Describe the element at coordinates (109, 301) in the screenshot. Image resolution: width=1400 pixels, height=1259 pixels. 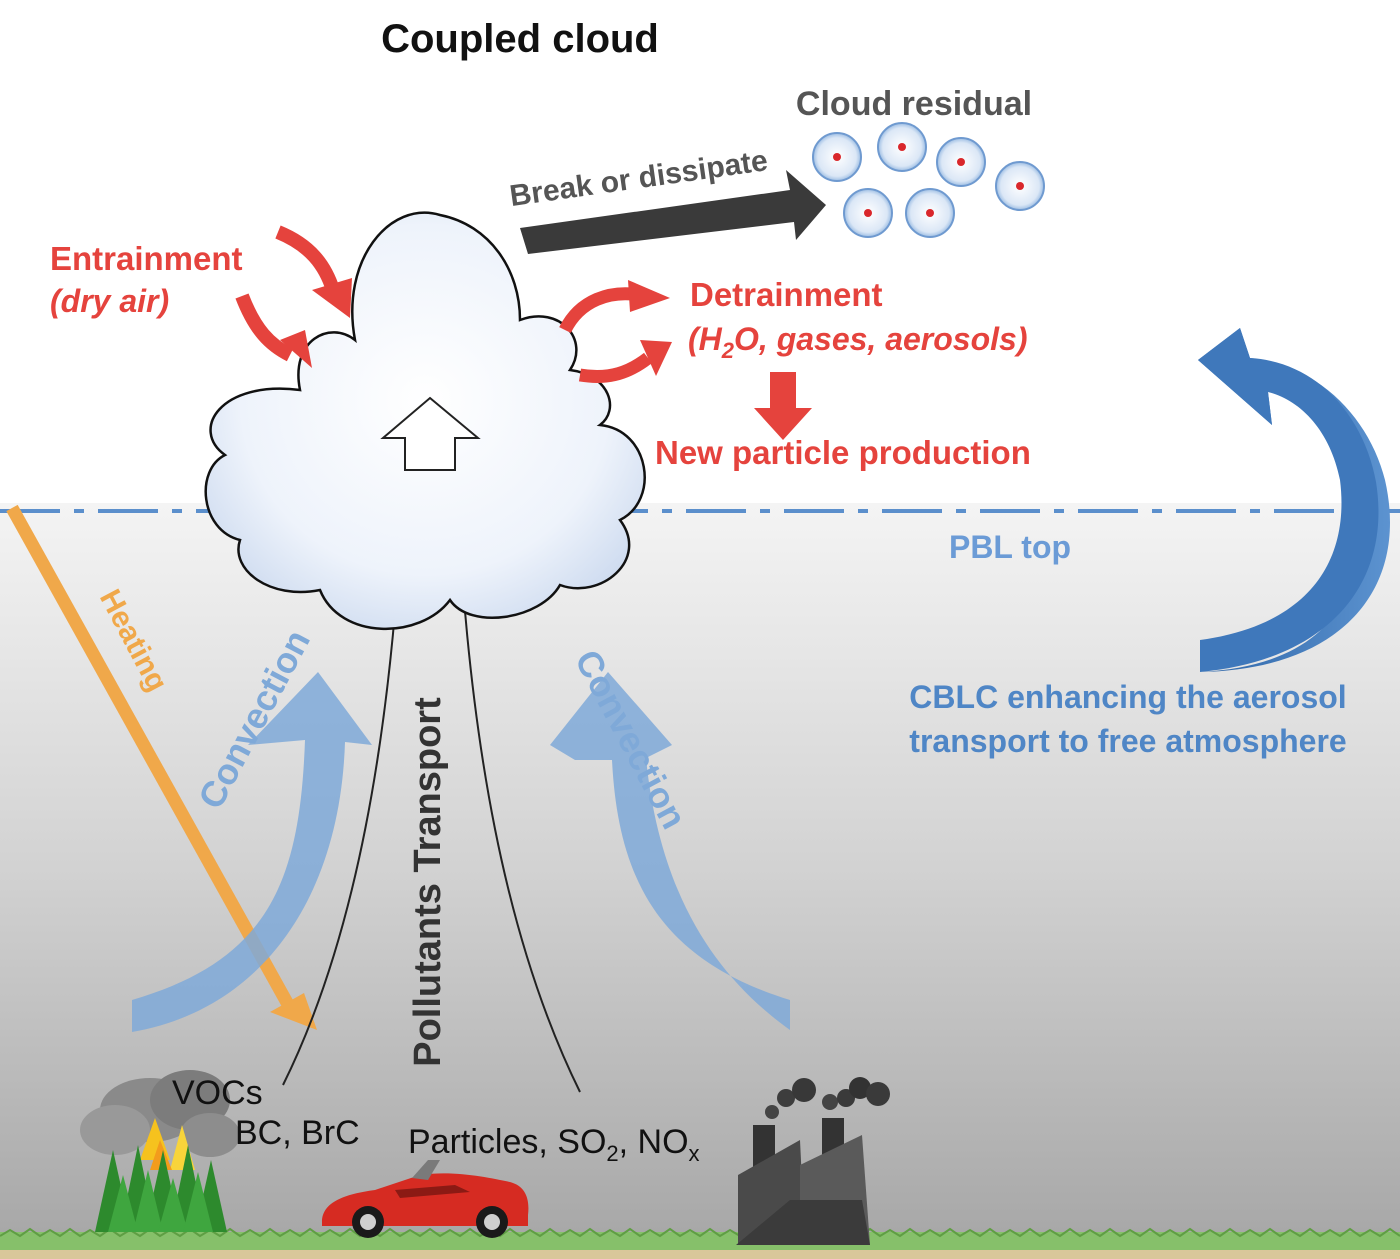
I see `entrainment-note: (dry air)` at that location.